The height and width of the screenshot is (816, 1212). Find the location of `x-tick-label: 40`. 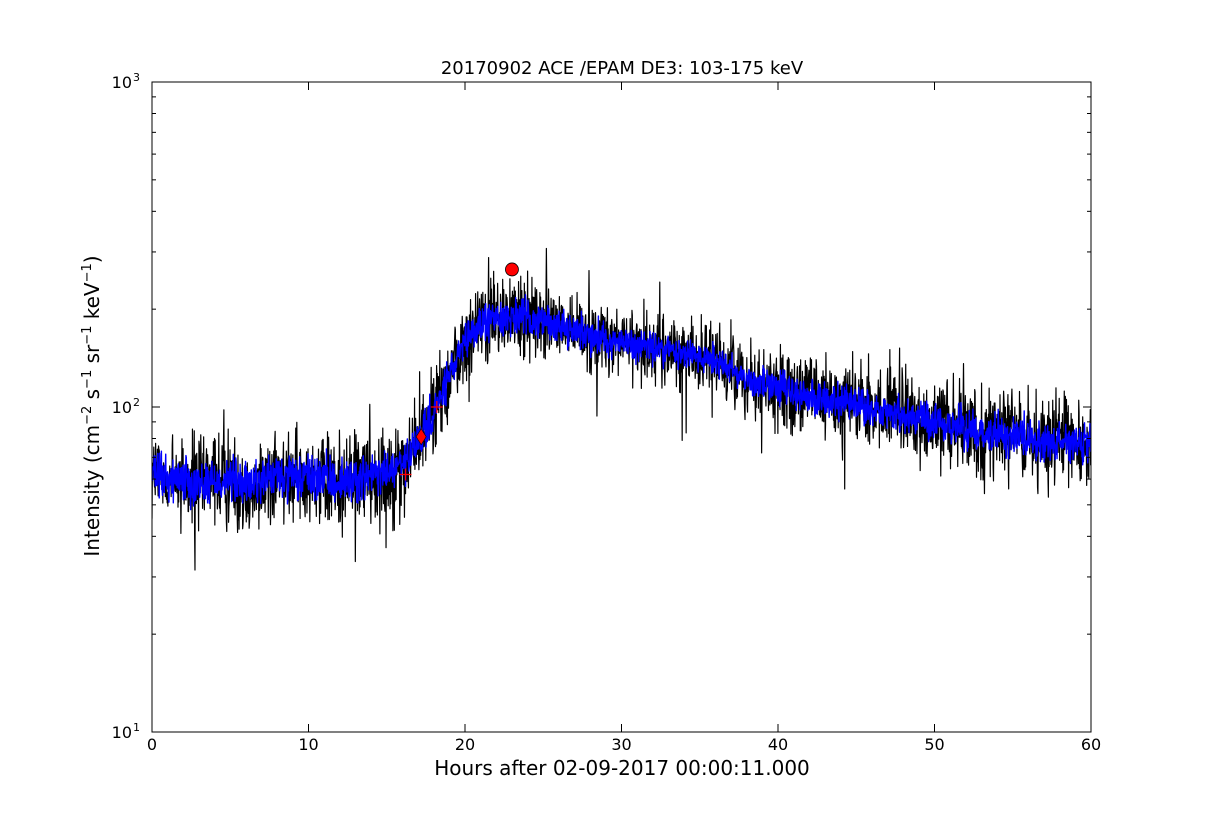

x-tick-label: 40 is located at coordinates (778, 744).